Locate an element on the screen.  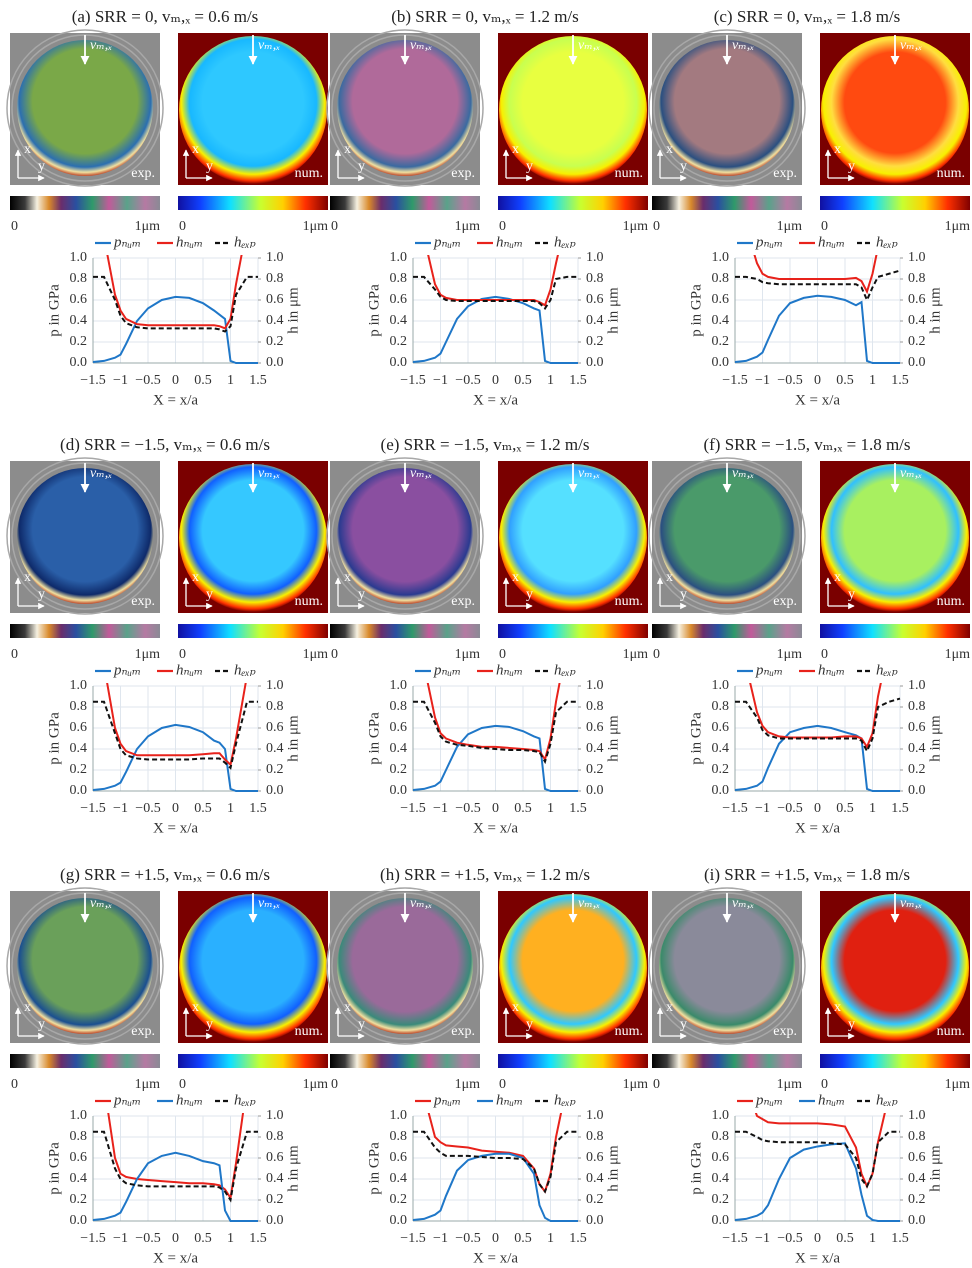
panel-title: (i) SRR = +1.5, vₘ,ₓ = 1.8 m/s is located at coordinates (807, 874).